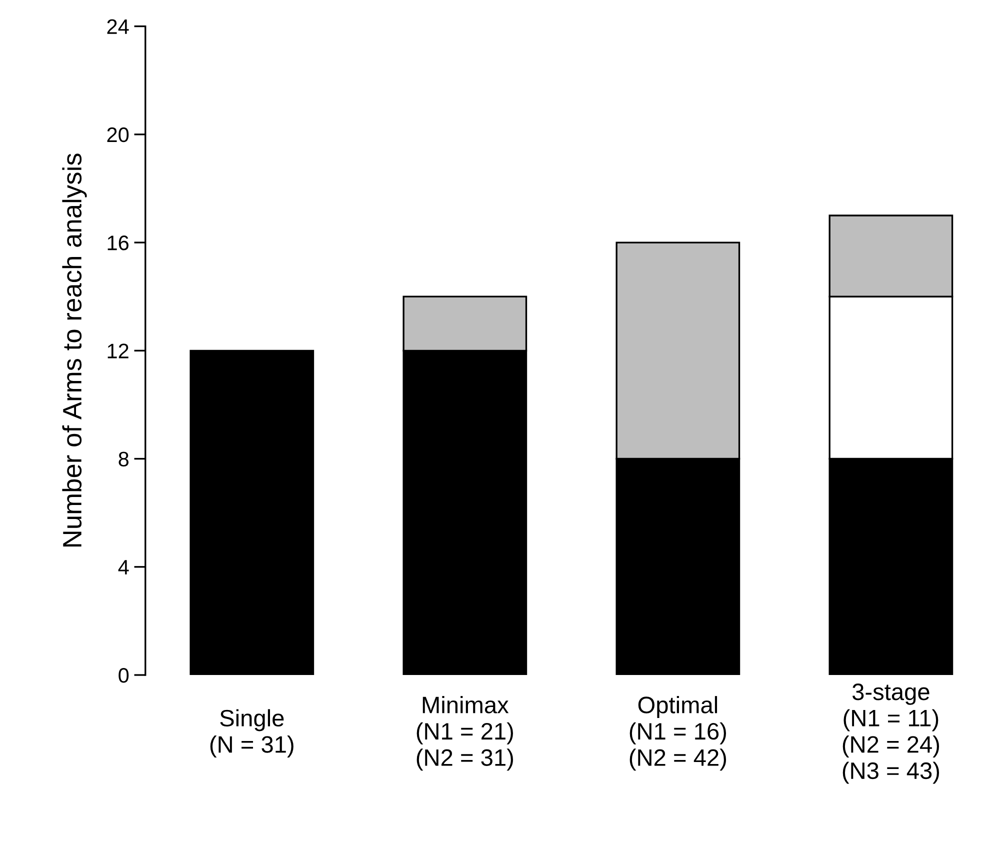 The width and height of the screenshot is (989, 848). I want to click on x-tick-label: Single (N = 31), so click(252, 733).